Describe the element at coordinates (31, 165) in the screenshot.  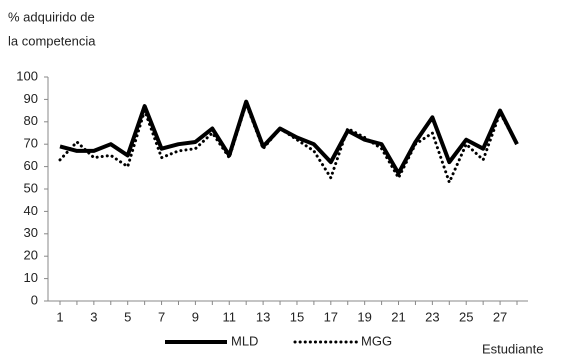
I see `y-tick-label: 60` at that location.